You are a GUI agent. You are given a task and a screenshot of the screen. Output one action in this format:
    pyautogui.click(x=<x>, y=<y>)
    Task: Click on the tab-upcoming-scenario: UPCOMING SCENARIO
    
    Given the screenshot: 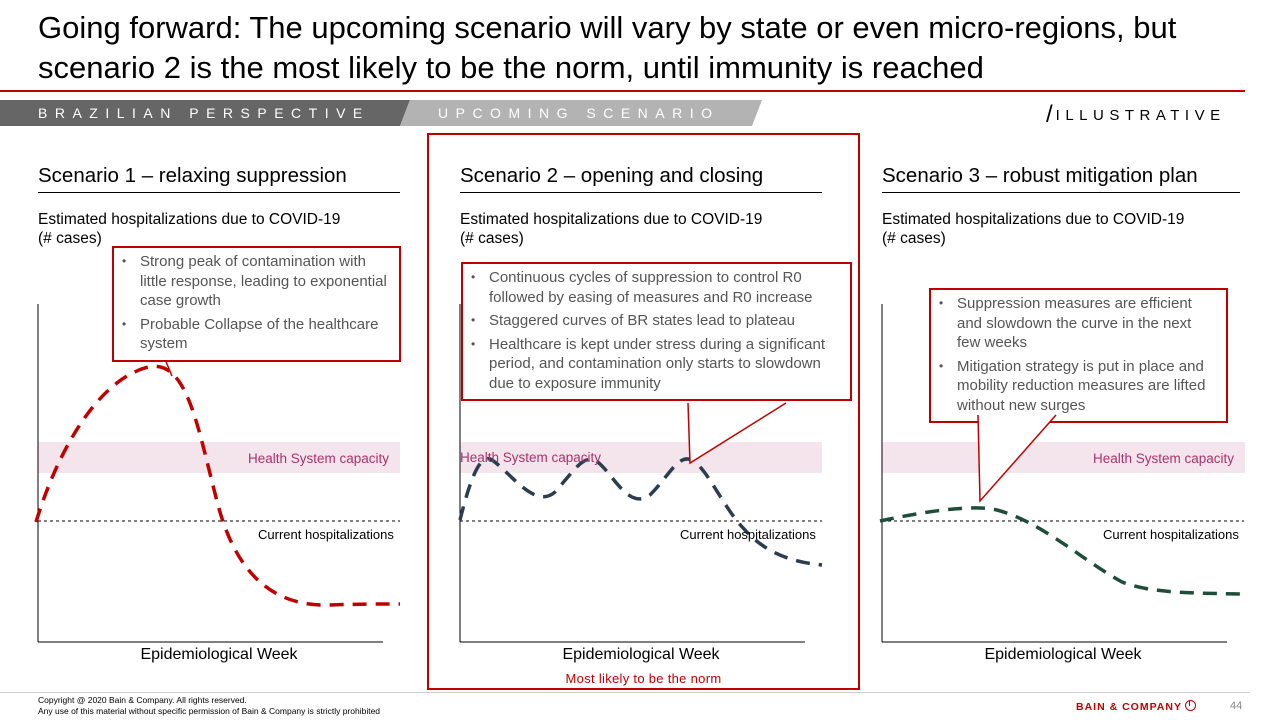 What is the action you would take?
    pyautogui.click(x=581, y=113)
    